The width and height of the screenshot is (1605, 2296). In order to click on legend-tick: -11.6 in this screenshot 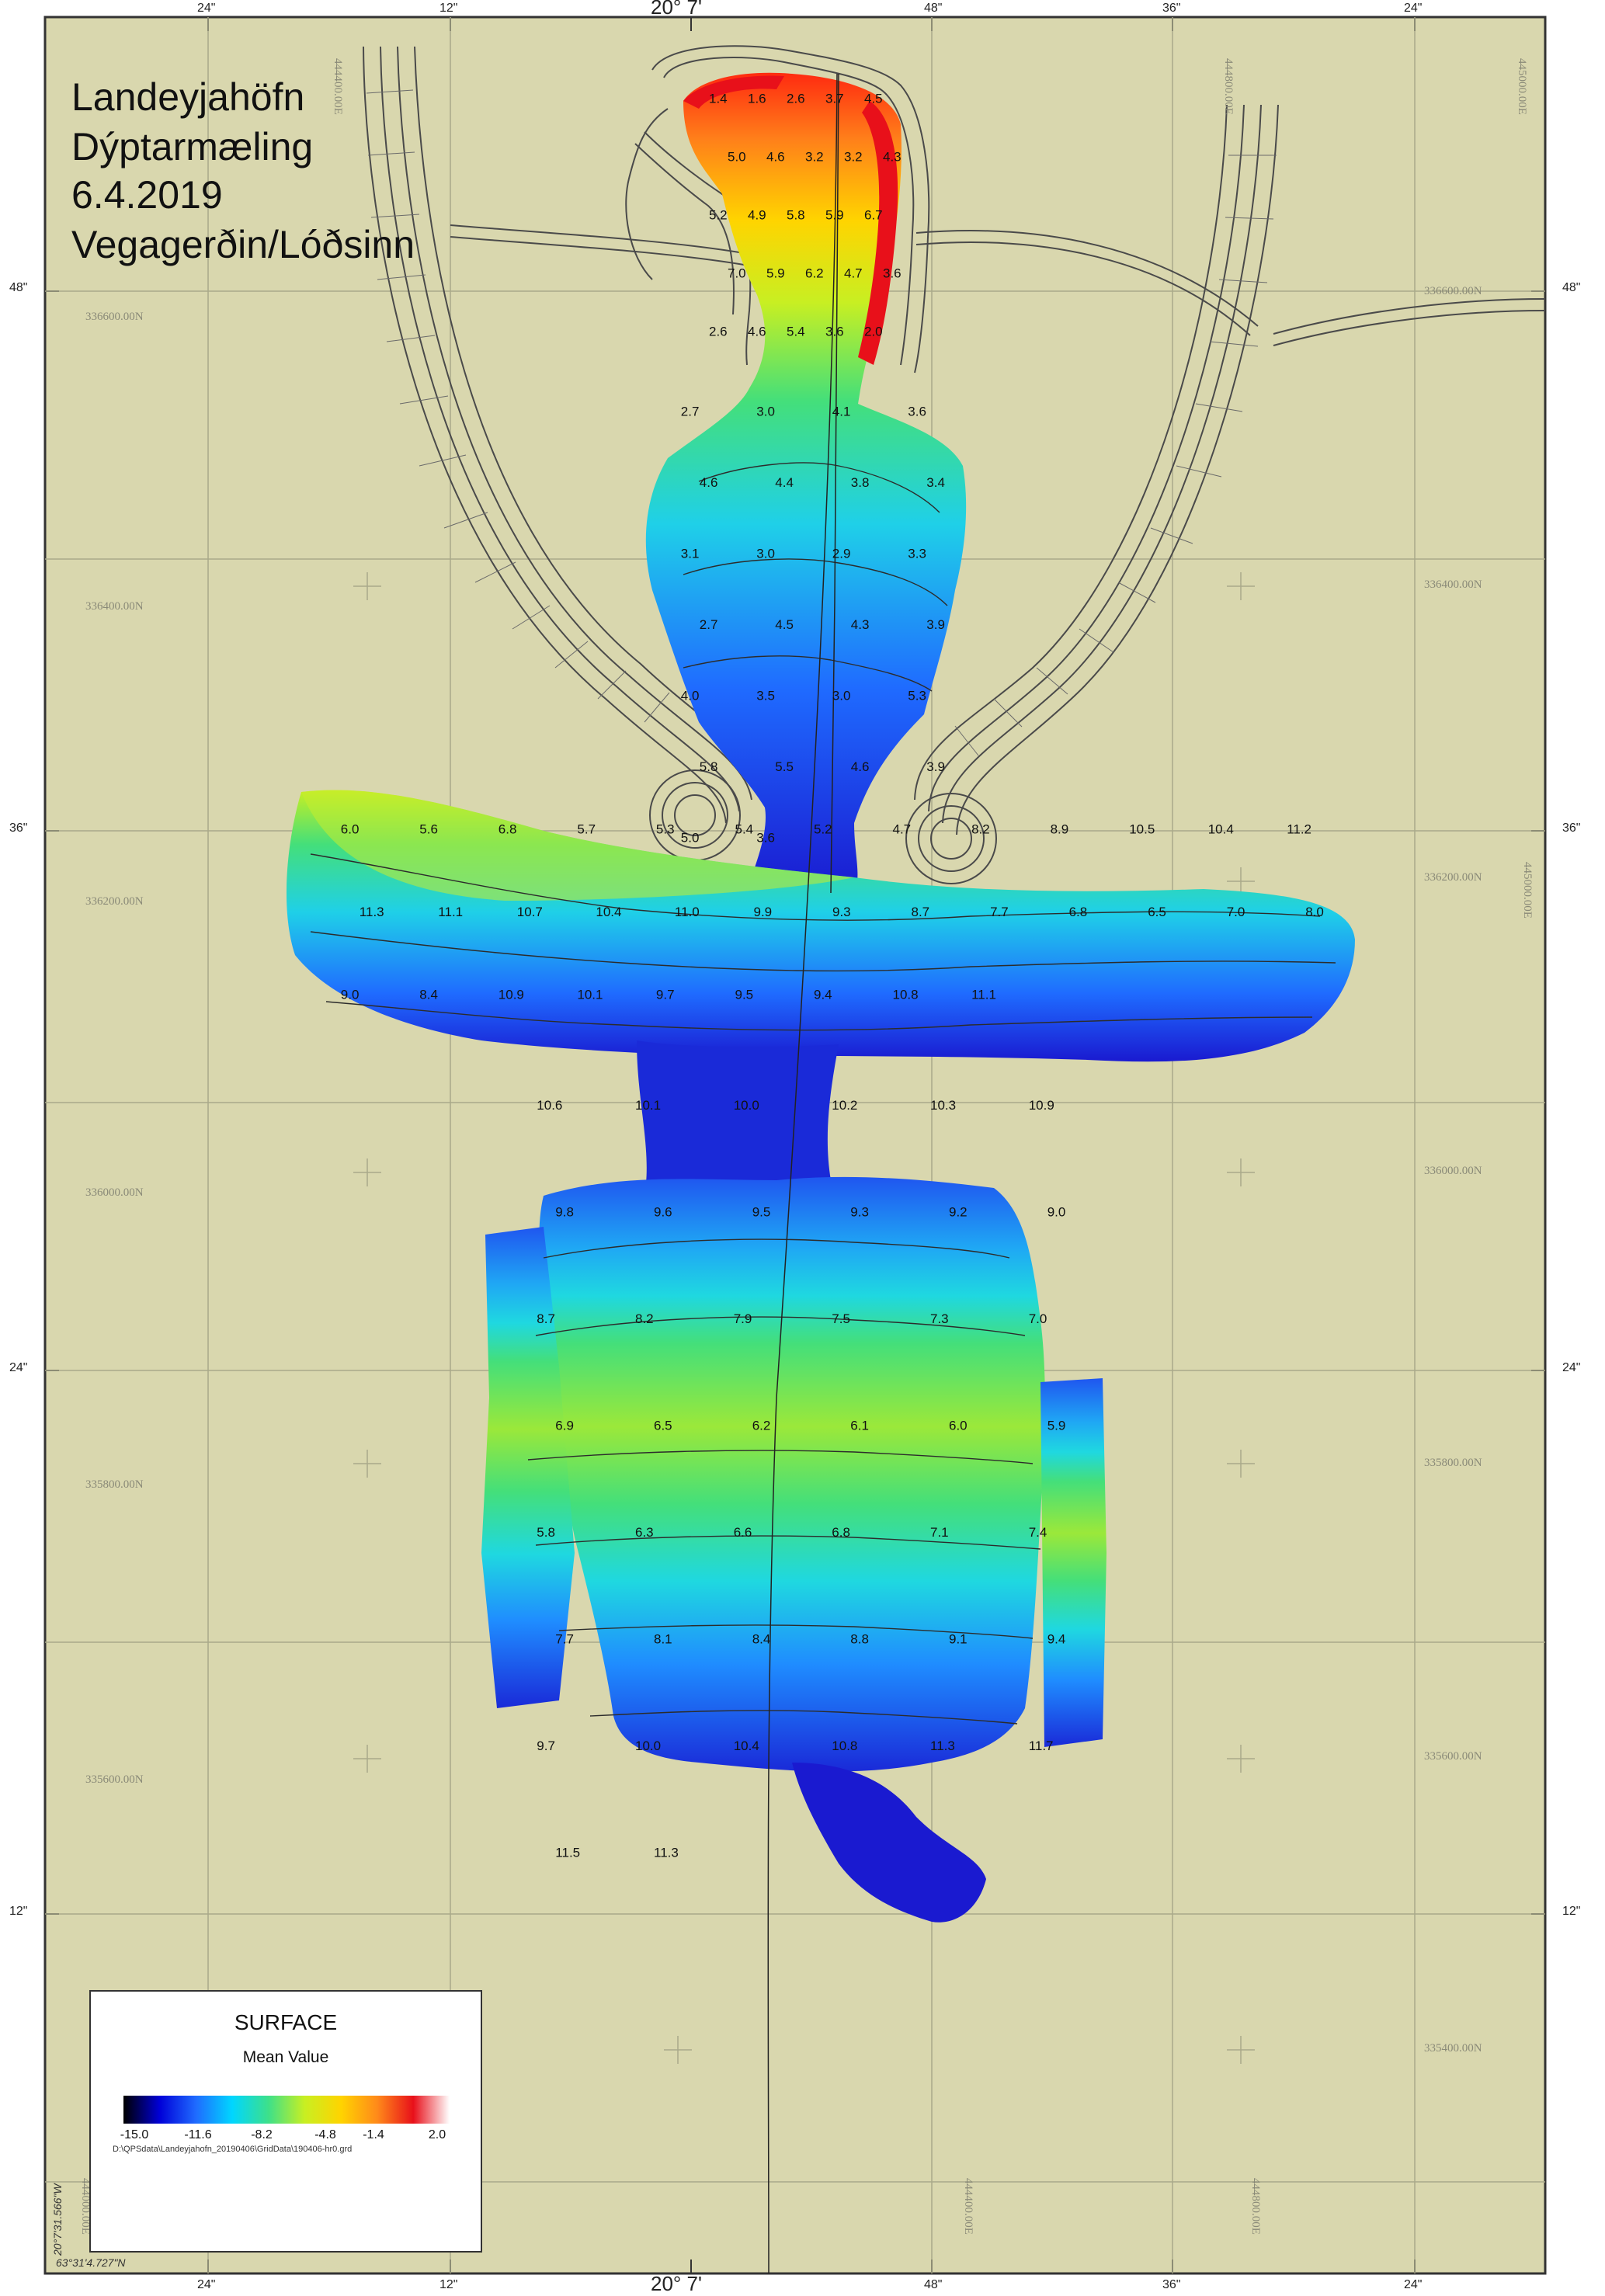, I will do `click(198, 2134)`.